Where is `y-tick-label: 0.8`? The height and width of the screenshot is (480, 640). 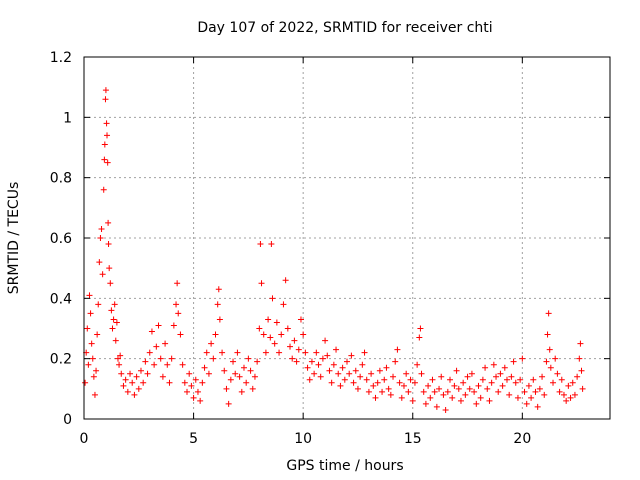 y-tick-label: 0.8 is located at coordinates (61, 179).